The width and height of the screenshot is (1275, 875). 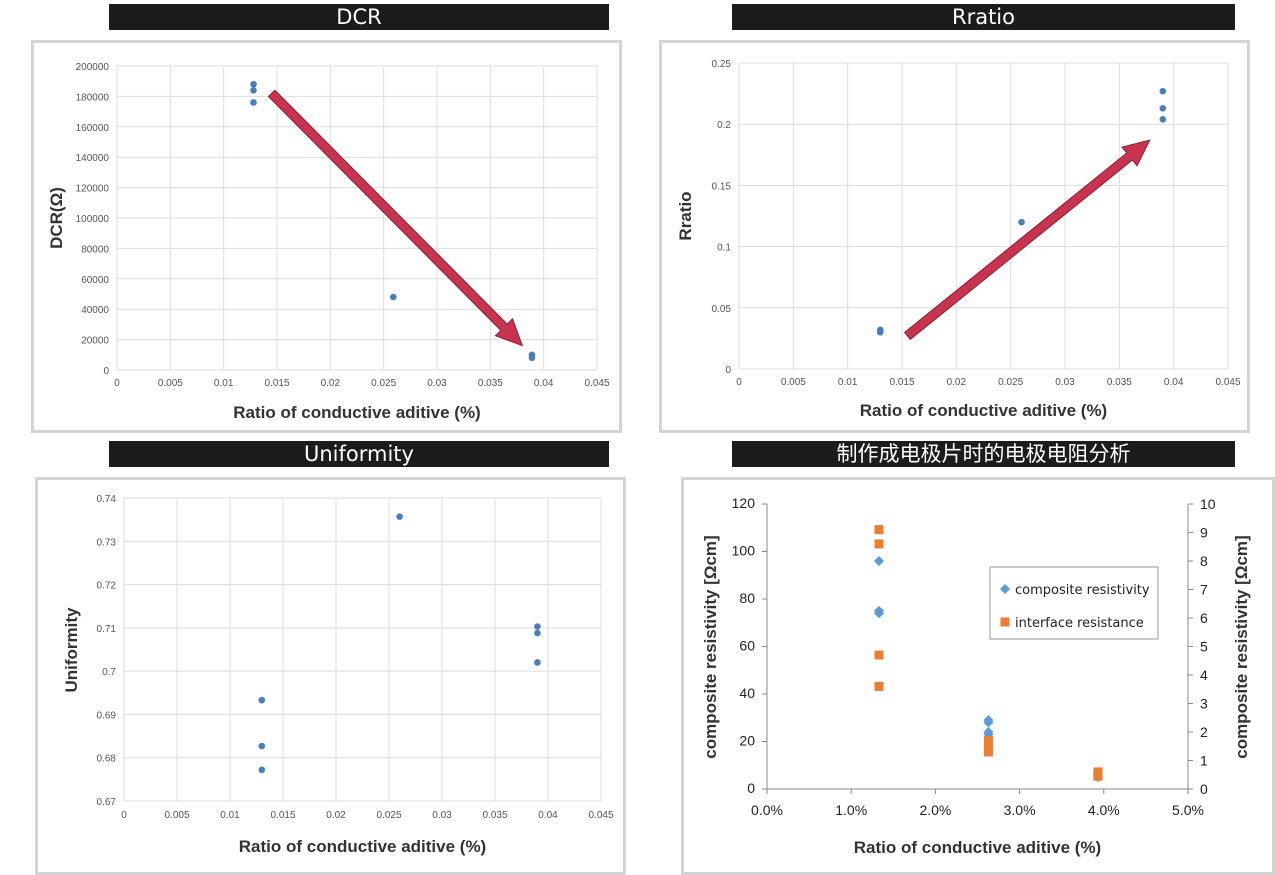 I want to click on resist-y-tick-label: 100, so click(x=744, y=551).